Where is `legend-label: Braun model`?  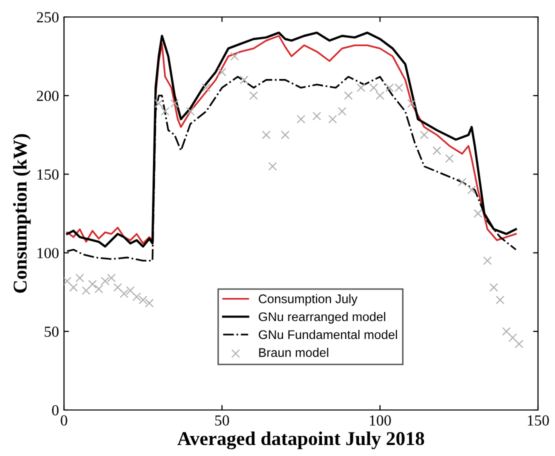 legend-label: Braun model is located at coordinates (293, 352).